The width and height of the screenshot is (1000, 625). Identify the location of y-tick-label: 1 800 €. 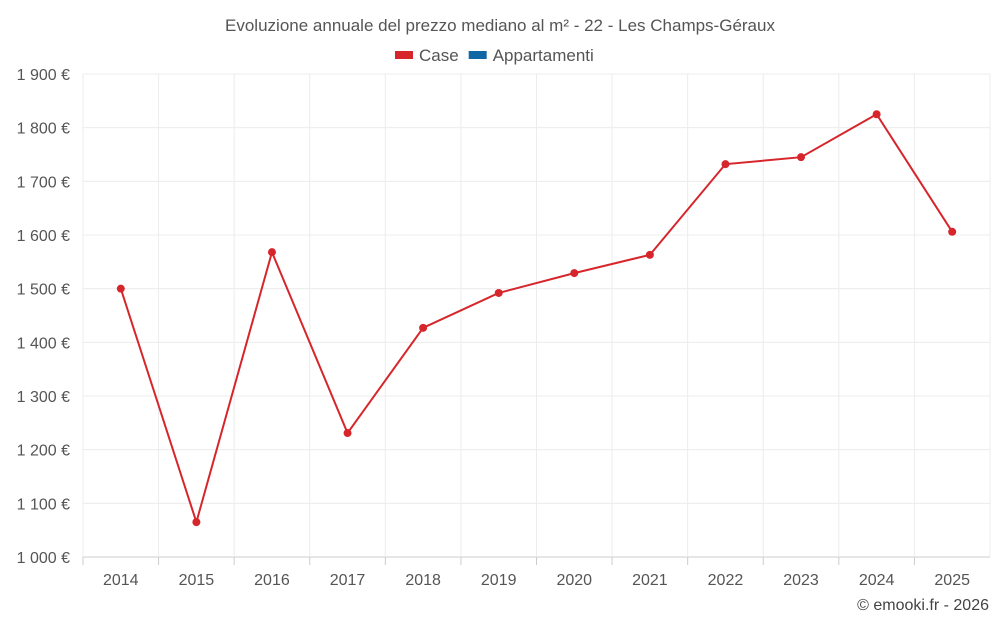
(43, 129).